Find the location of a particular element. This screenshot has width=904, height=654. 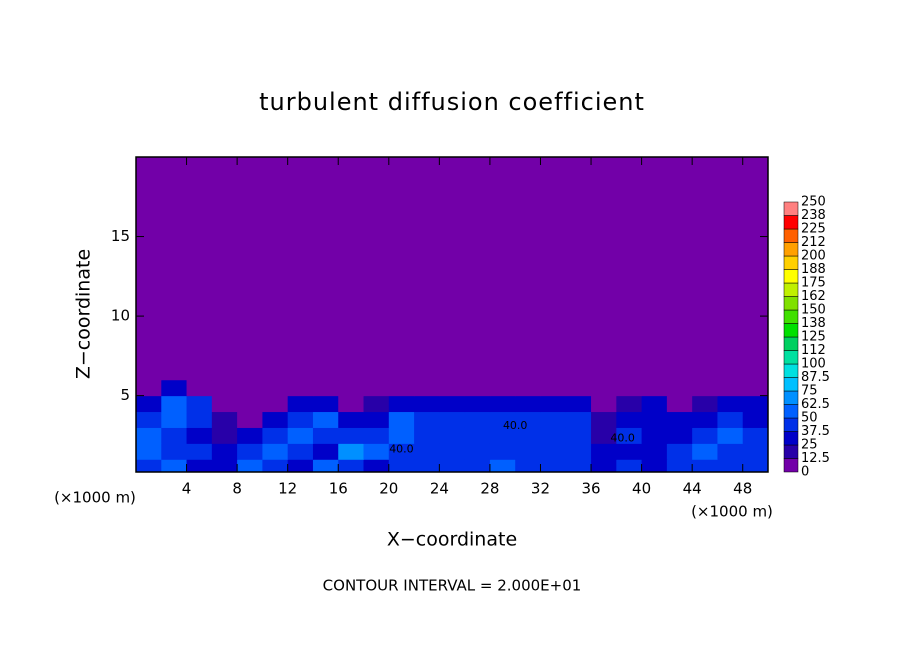

colorbar-label: 12.5 is located at coordinates (815, 458).